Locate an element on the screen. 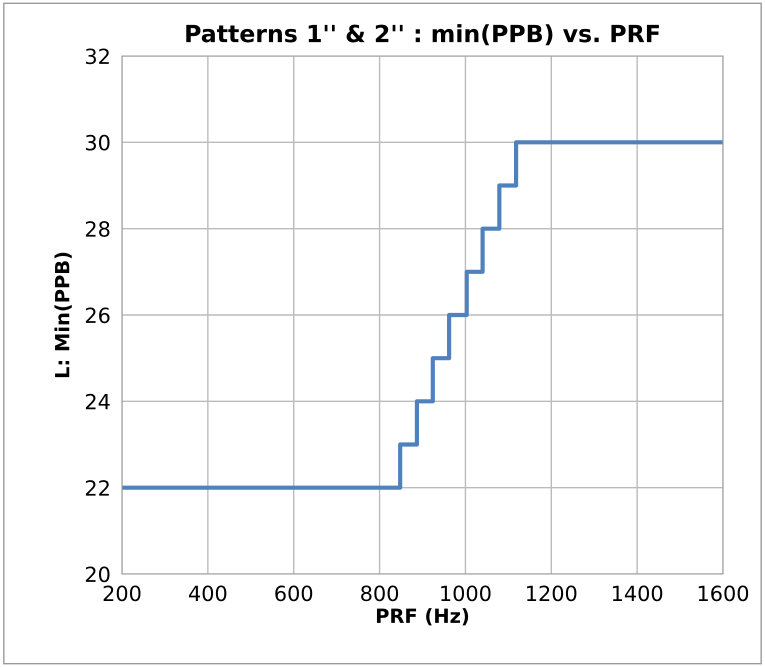 The image size is (765, 667). y-axis-title: L: Min(PPB) is located at coordinates (63, 315).